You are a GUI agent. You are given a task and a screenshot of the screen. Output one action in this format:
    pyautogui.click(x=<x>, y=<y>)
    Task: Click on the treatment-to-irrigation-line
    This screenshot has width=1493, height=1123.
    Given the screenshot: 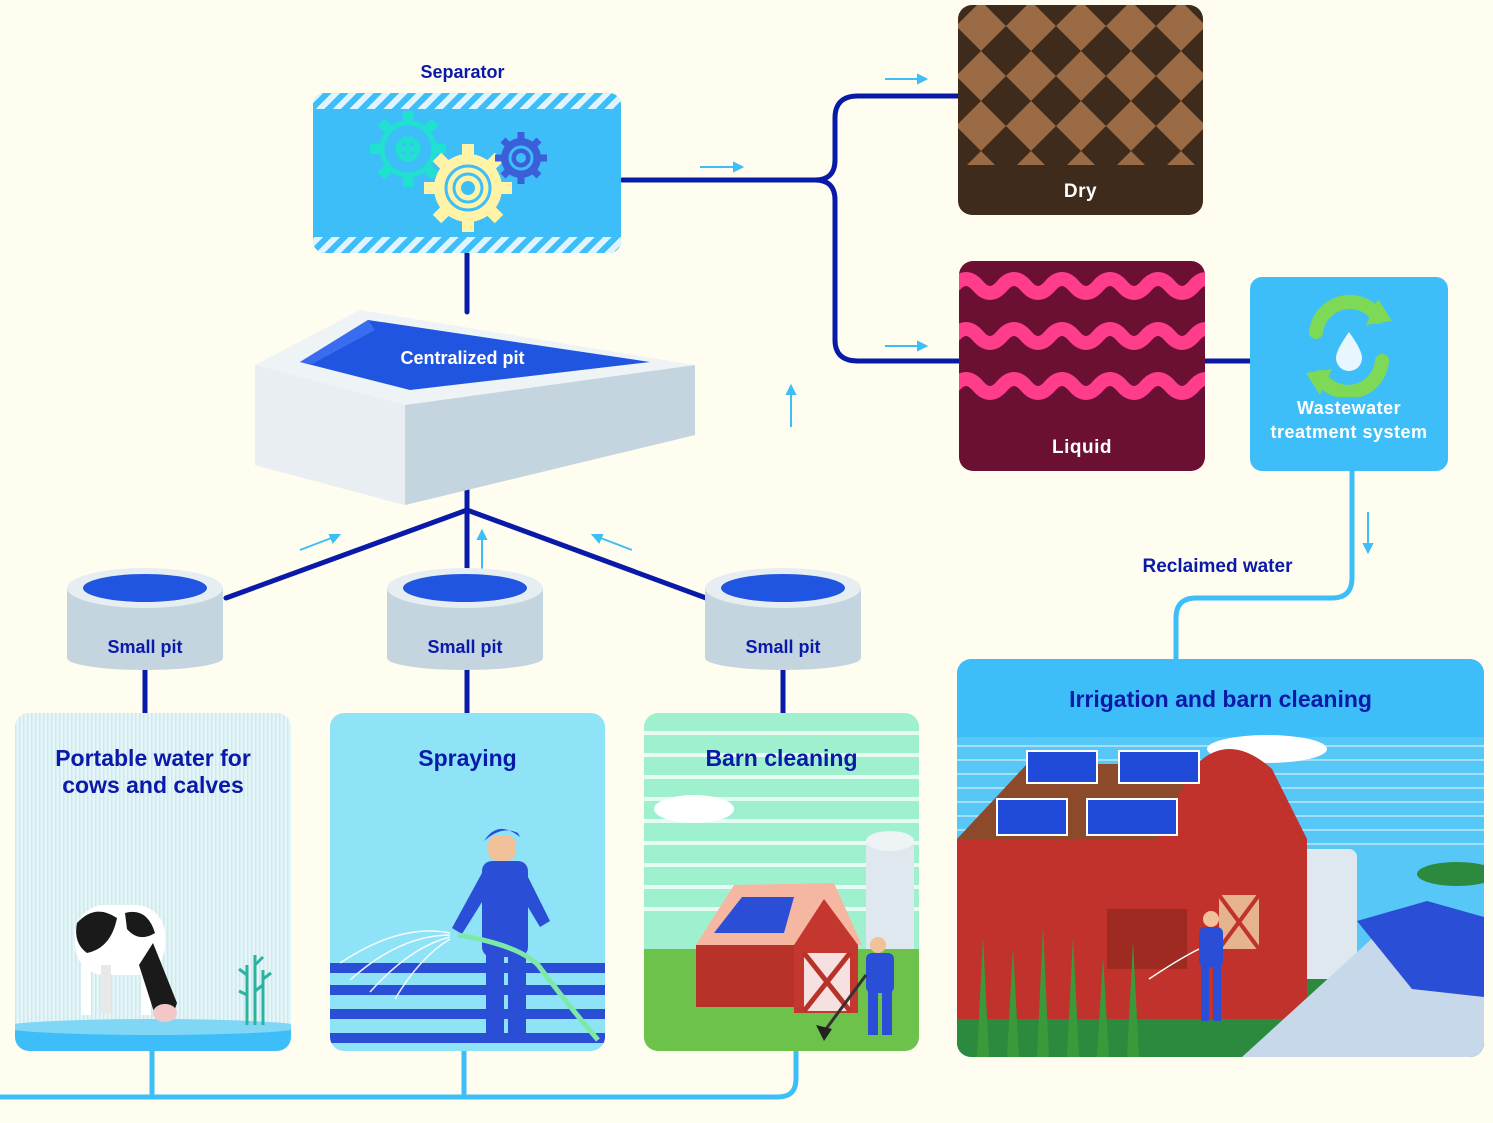 What is the action you would take?
    pyautogui.click(x=1264, y=565)
    